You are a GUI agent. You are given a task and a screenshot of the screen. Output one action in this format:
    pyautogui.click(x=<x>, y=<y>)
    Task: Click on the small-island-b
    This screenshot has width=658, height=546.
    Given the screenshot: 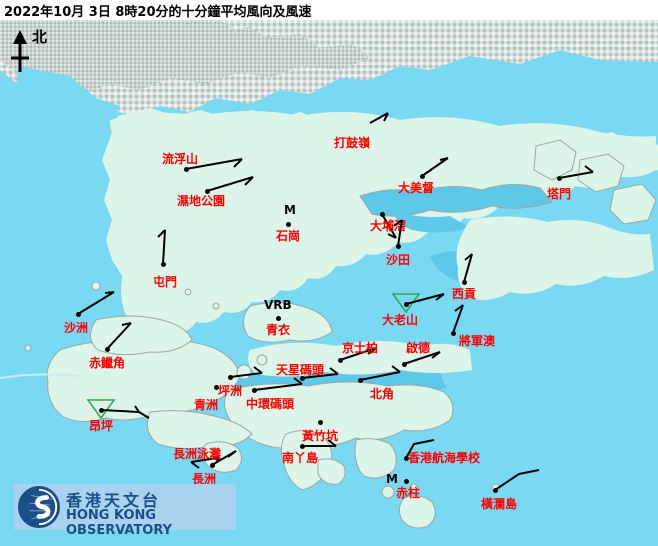 What is the action you would take?
    pyautogui.click(x=414, y=488)
    